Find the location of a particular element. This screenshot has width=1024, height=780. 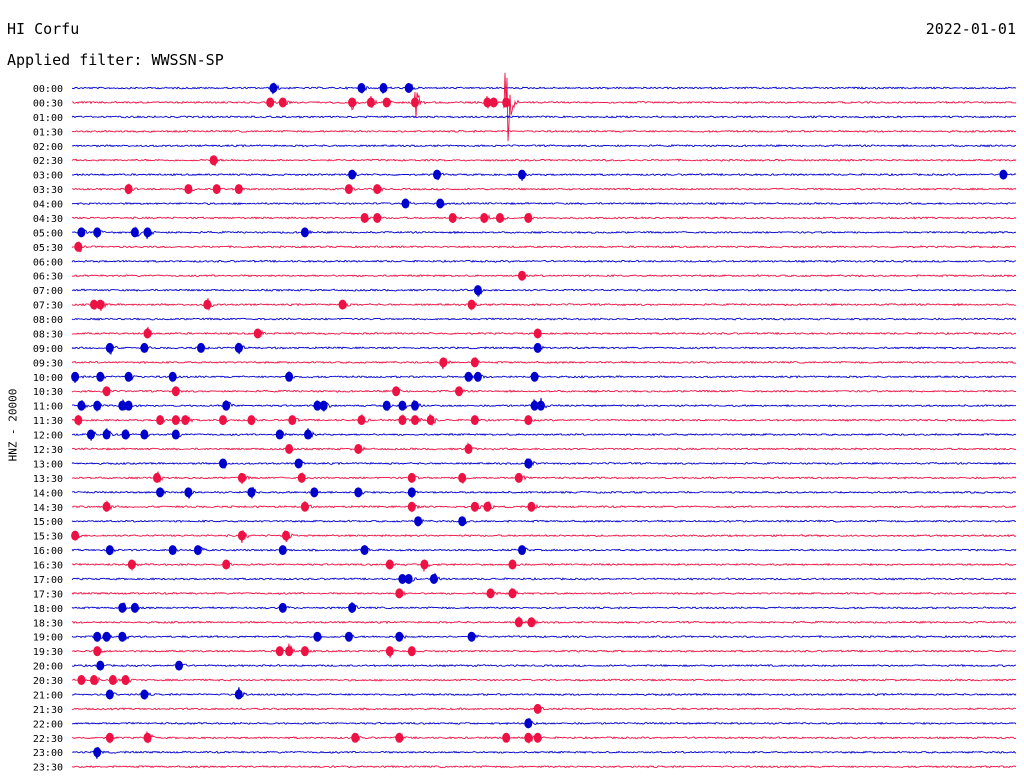

row-label: 16:30 is located at coordinates (48, 566).